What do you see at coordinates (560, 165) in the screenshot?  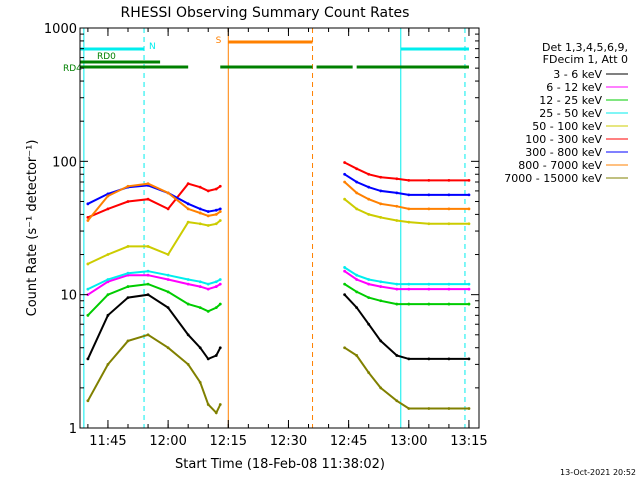 I see `legend-label: 800 - 7000 keV` at bounding box center [560, 165].